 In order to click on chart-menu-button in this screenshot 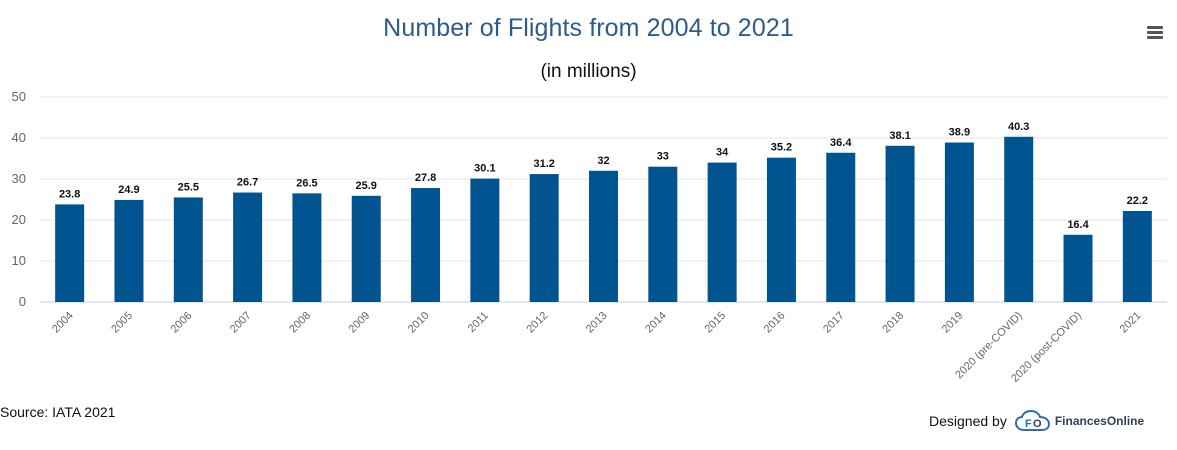, I will do `click(1155, 32)`.